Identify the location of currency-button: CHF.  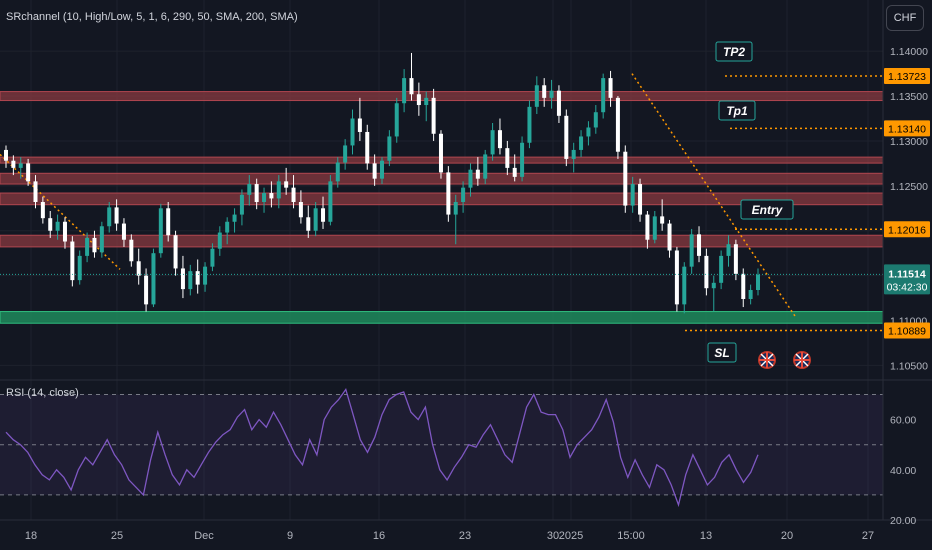
(905, 18).